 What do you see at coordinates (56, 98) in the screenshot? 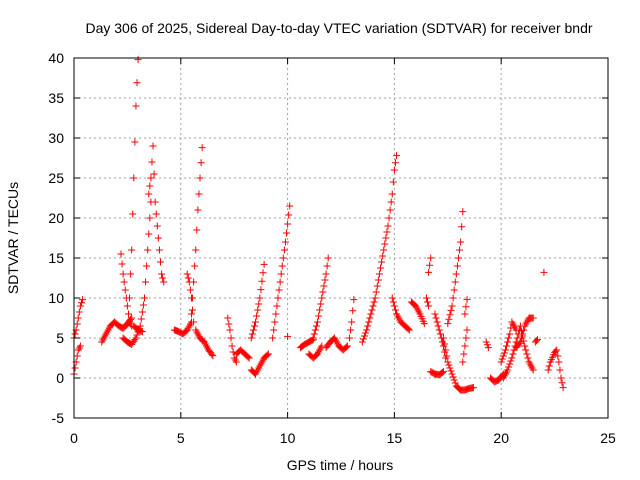
I see `y-tick-label: 35` at bounding box center [56, 98].